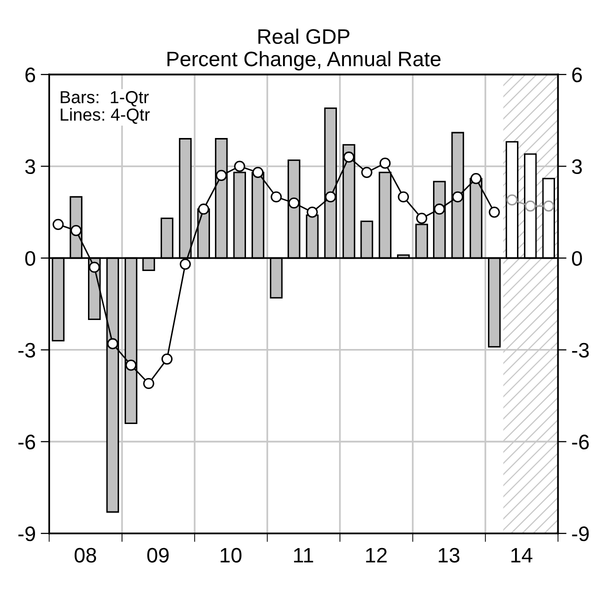  Describe the element at coordinates (105, 107) in the screenshot. I see `annotation: Bars: 1-Qtr Lines: 4-Qtr` at that location.